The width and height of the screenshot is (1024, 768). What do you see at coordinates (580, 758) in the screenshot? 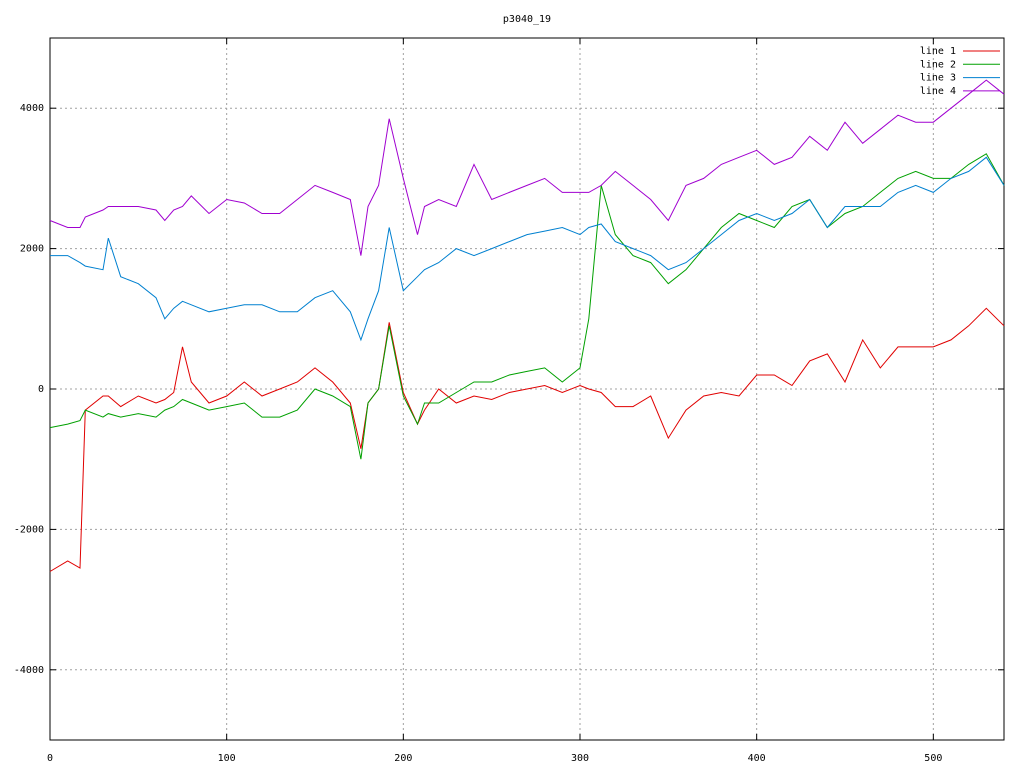
I see `x-tick-label: 300` at bounding box center [580, 758].